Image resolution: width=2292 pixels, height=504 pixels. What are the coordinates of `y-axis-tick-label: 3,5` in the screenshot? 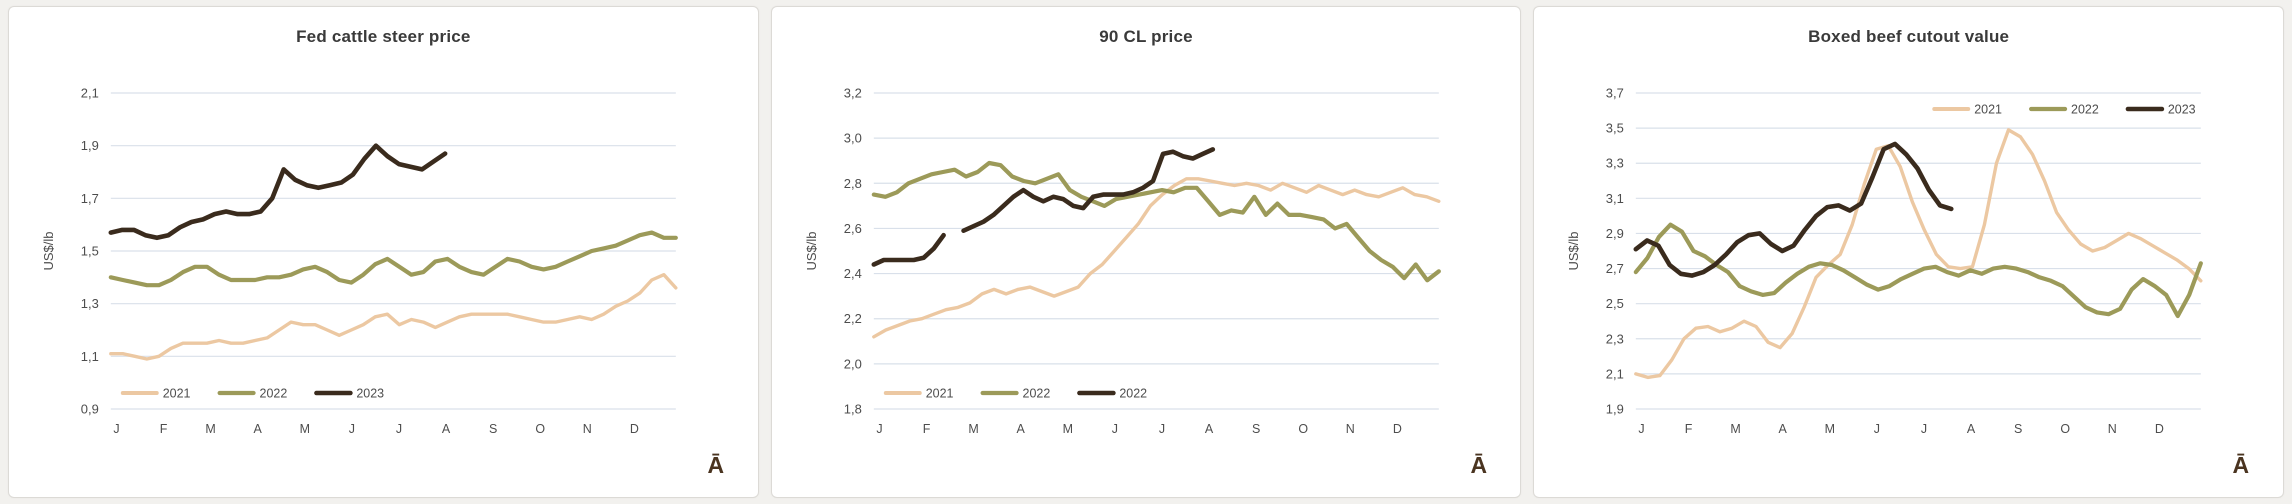 It's located at (1615, 128).